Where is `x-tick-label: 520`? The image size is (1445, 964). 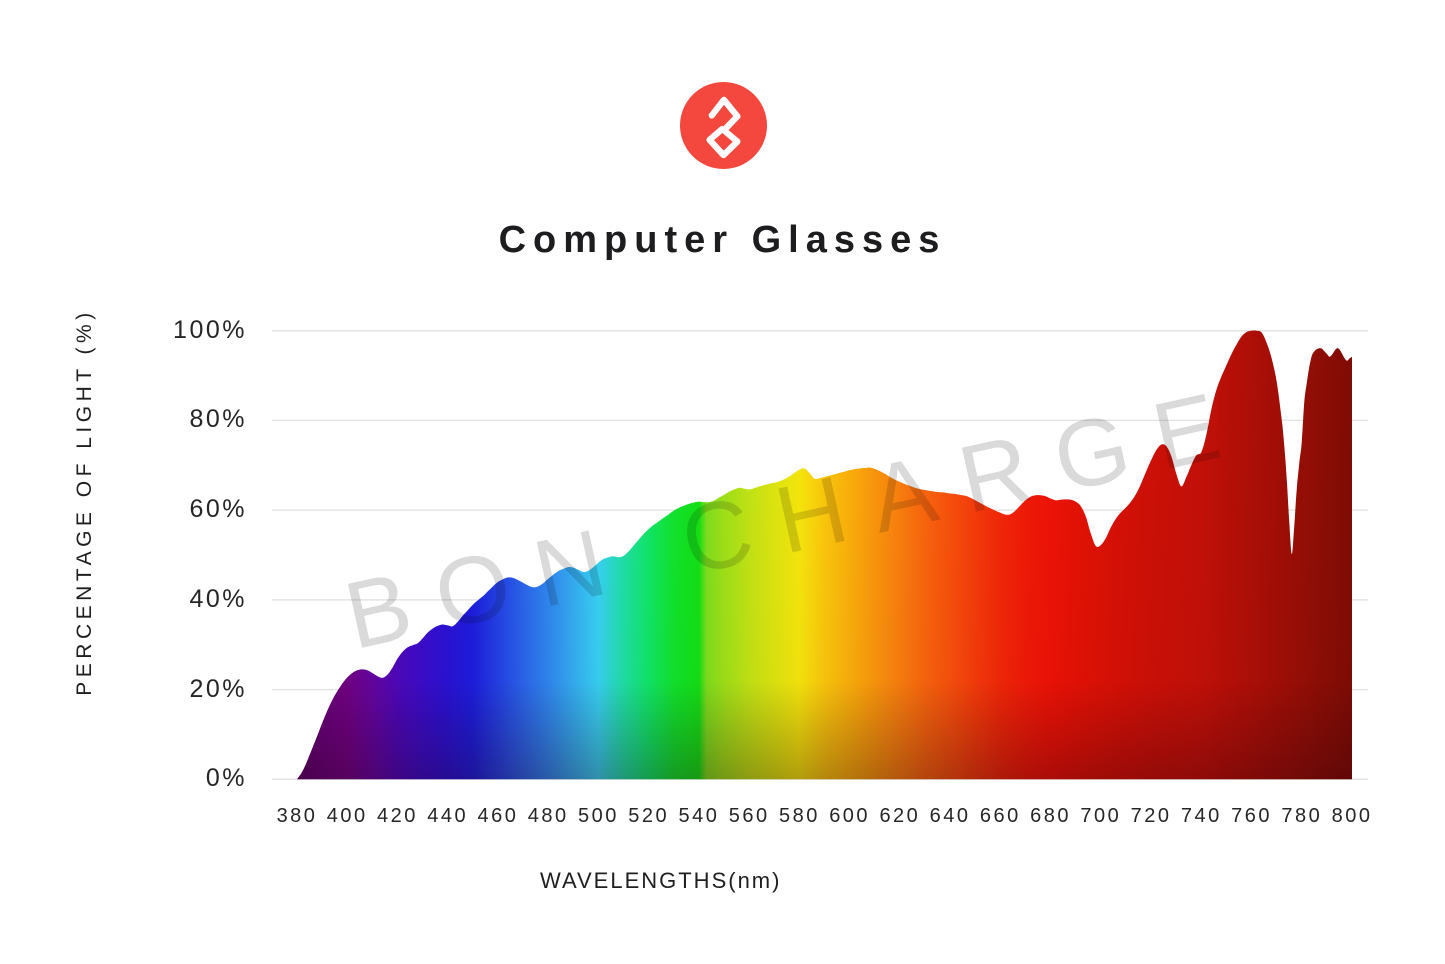 x-tick-label: 520 is located at coordinates (649, 816).